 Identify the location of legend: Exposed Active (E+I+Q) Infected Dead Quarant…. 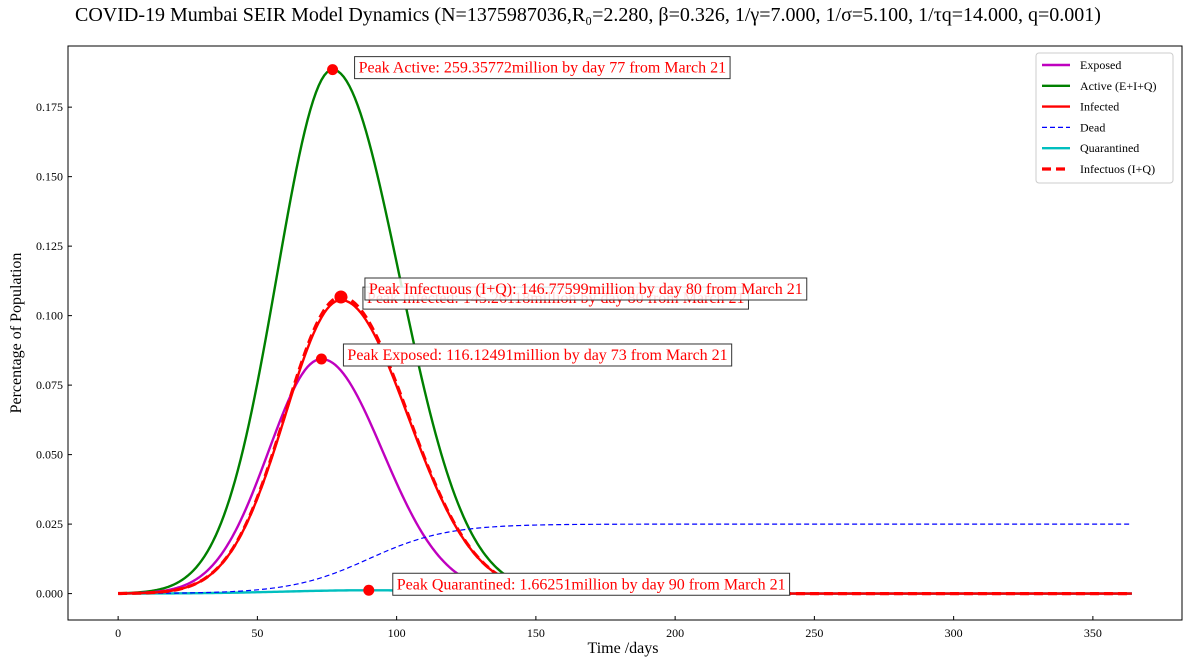
(1104, 118).